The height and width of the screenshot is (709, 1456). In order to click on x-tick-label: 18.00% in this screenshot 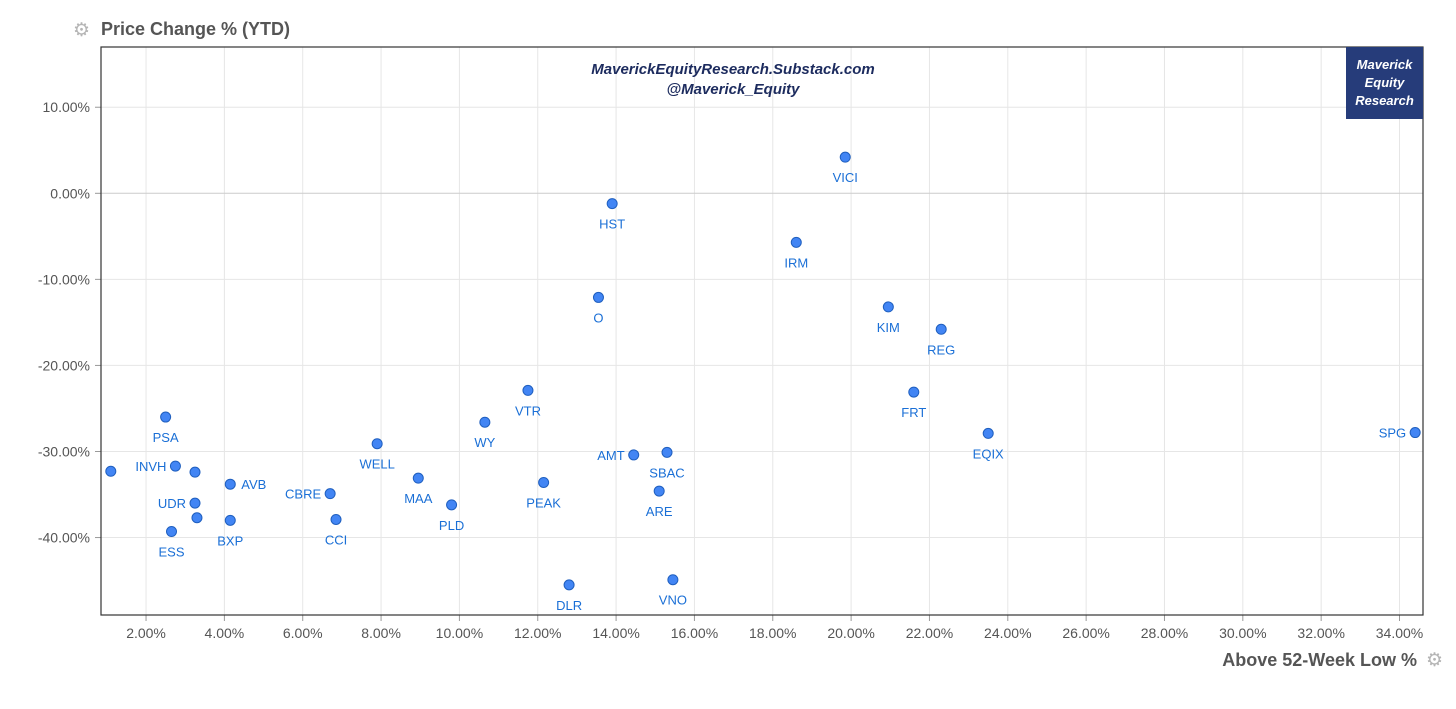, I will do `click(772, 633)`.